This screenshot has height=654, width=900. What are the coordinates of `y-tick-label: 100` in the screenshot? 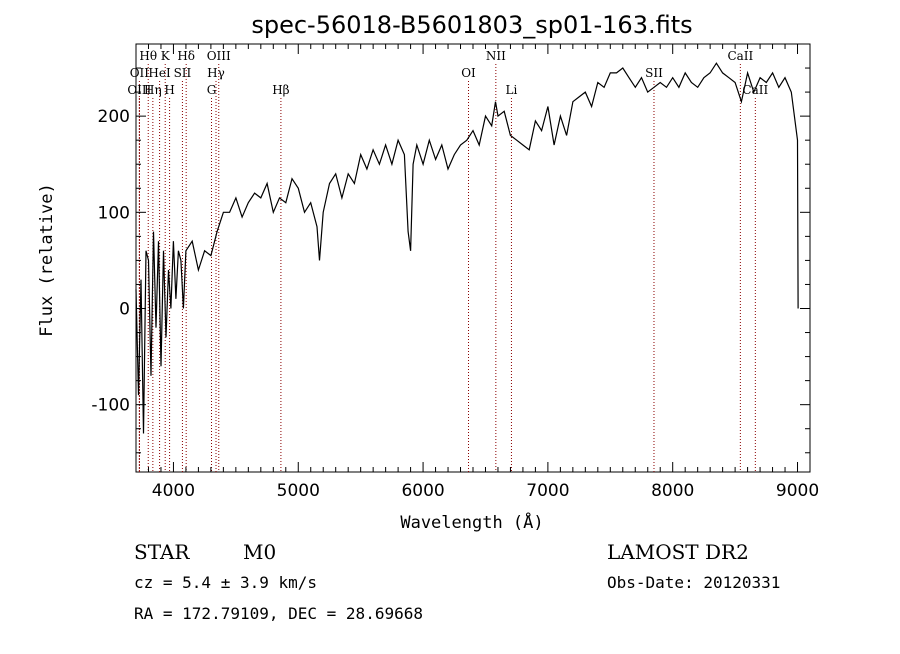 It's located at (114, 213).